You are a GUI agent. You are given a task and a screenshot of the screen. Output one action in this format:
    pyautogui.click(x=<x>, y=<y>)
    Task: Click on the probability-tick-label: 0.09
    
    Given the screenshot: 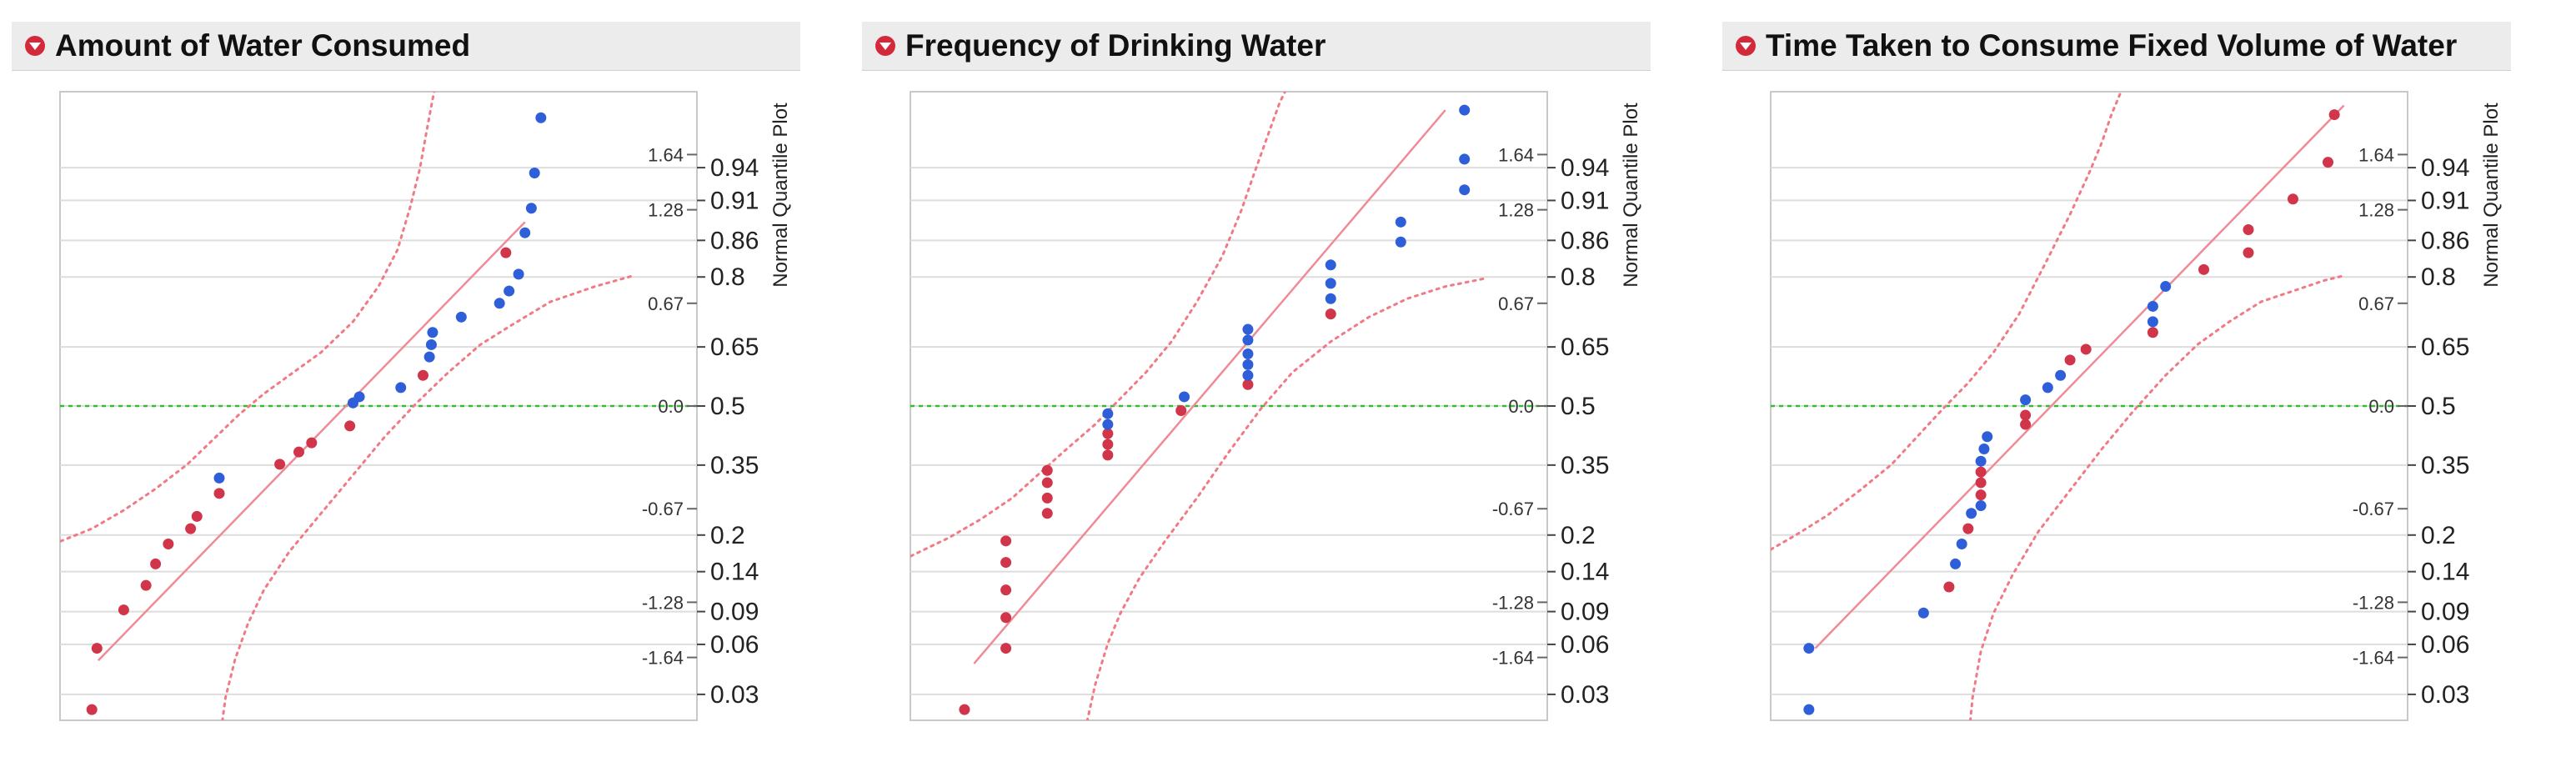 What is the action you would take?
    pyautogui.click(x=1585, y=612)
    